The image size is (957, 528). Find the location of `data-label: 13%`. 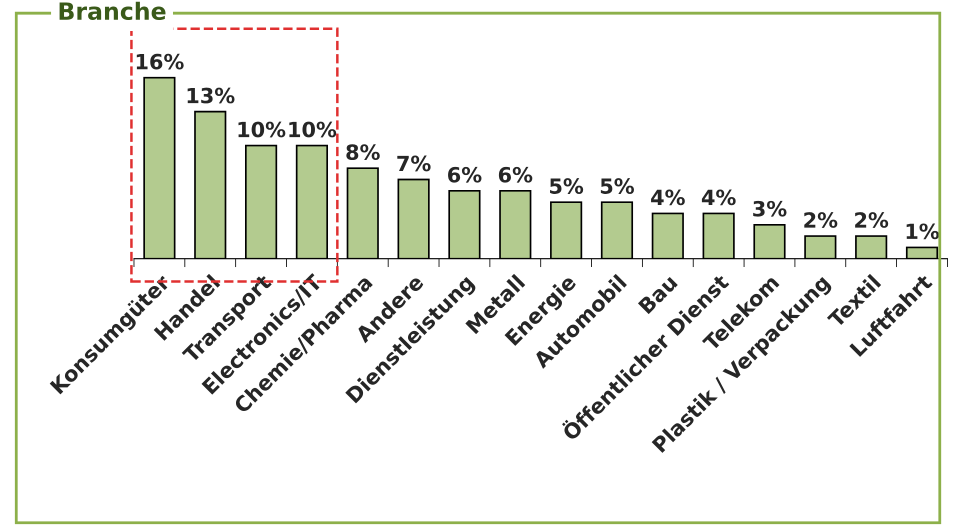

data-label: 13% is located at coordinates (211, 96).